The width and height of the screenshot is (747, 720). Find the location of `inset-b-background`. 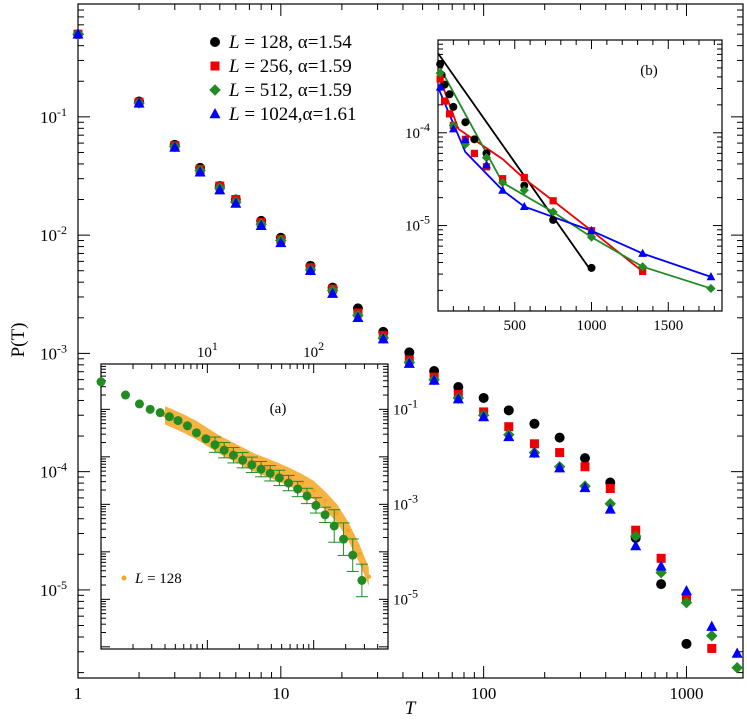

inset-b-background is located at coordinates (580, 175).